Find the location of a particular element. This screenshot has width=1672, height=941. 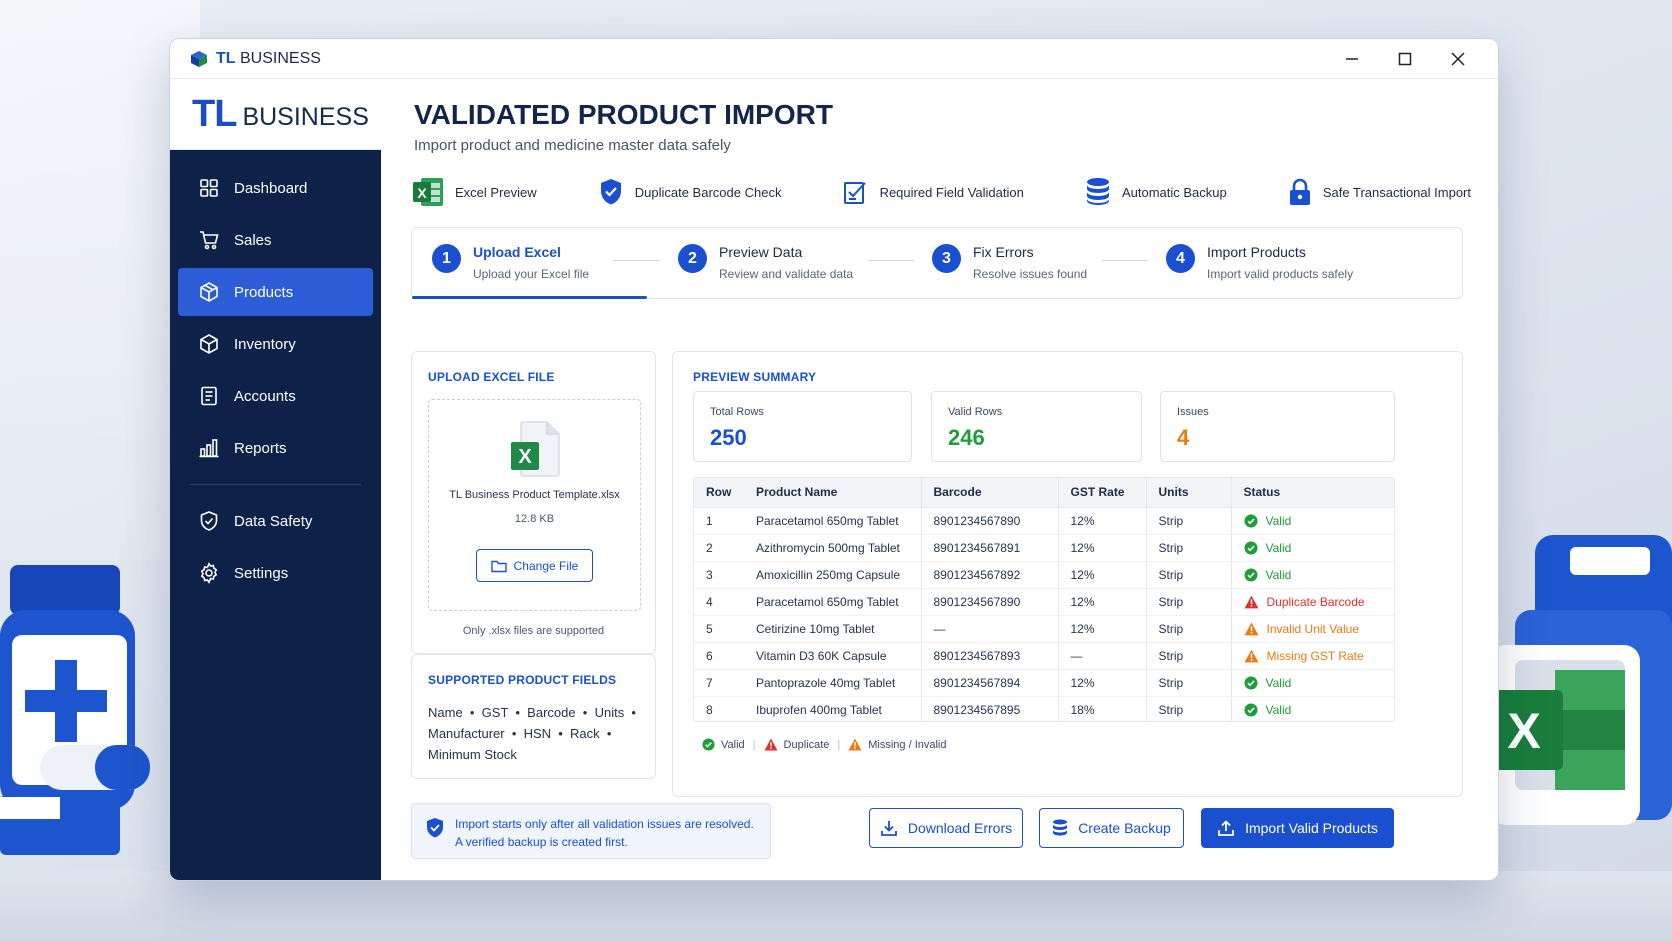

cell-gst-rate: — is located at coordinates (1101, 656).